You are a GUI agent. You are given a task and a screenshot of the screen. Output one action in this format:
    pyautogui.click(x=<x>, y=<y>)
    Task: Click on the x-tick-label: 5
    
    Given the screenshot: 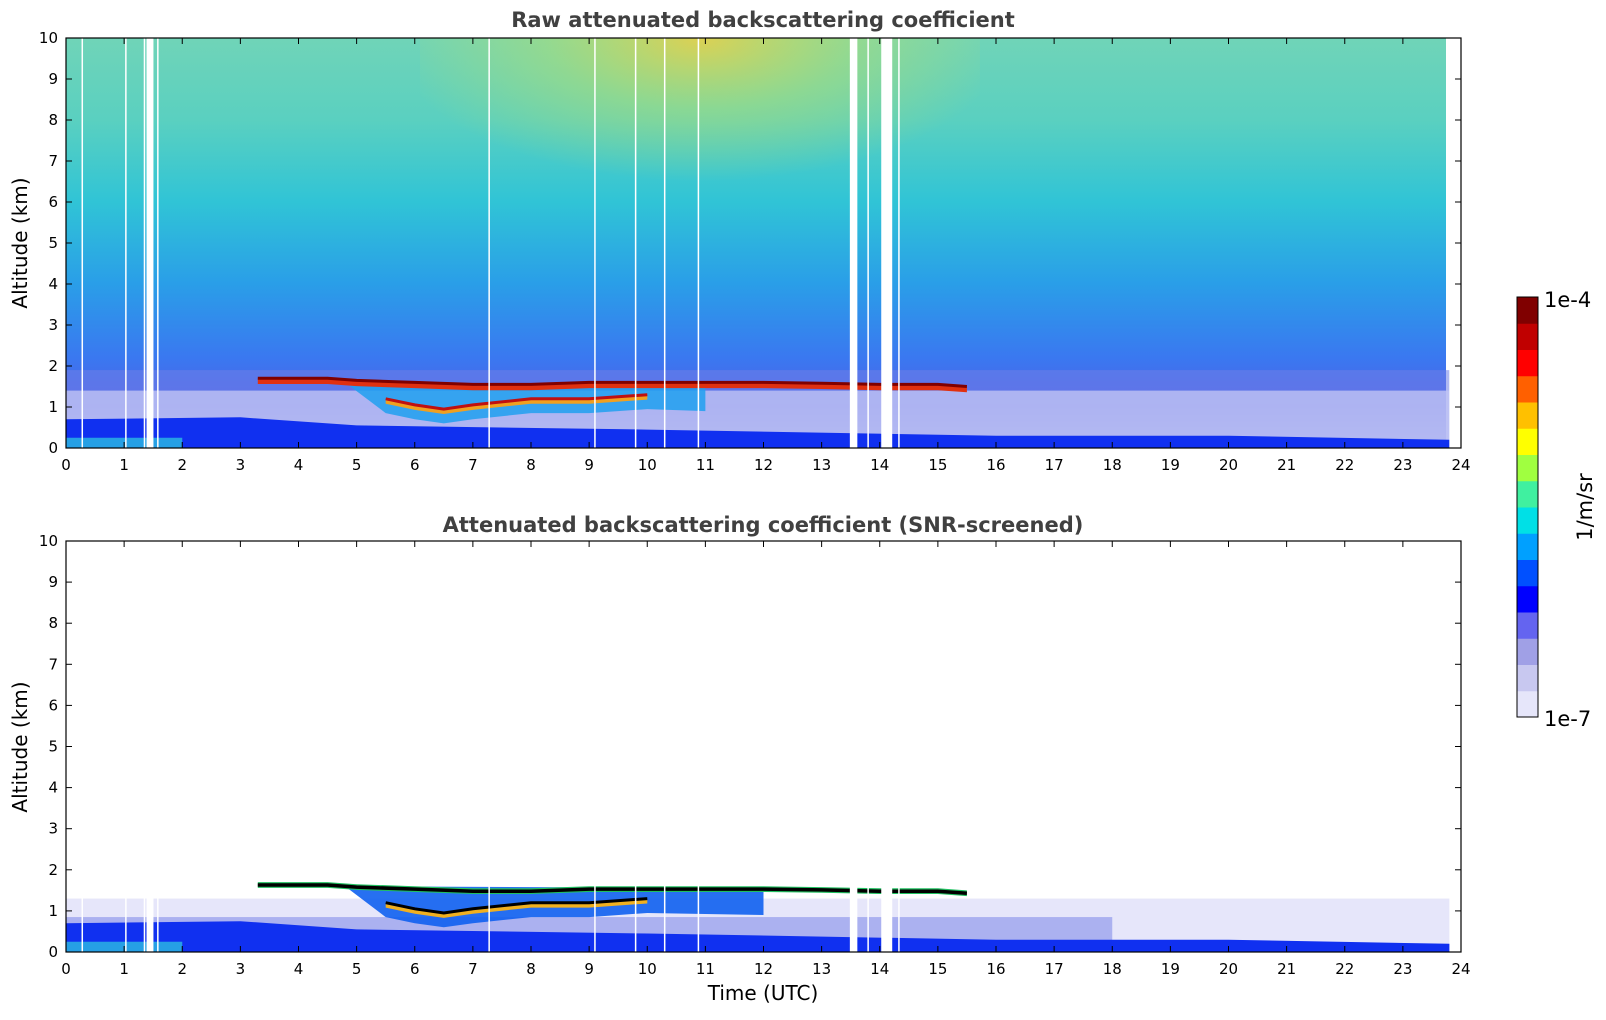 What is the action you would take?
    pyautogui.click(x=357, y=969)
    